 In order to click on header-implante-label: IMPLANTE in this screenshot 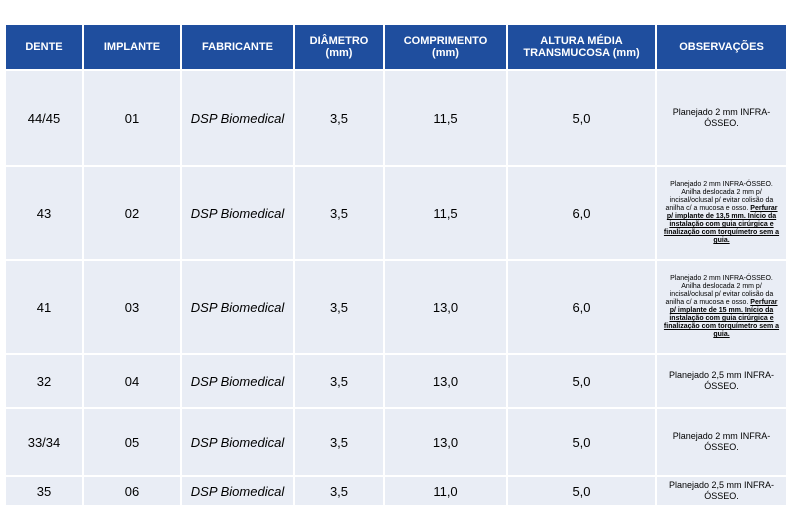, I will do `click(132, 47)`.